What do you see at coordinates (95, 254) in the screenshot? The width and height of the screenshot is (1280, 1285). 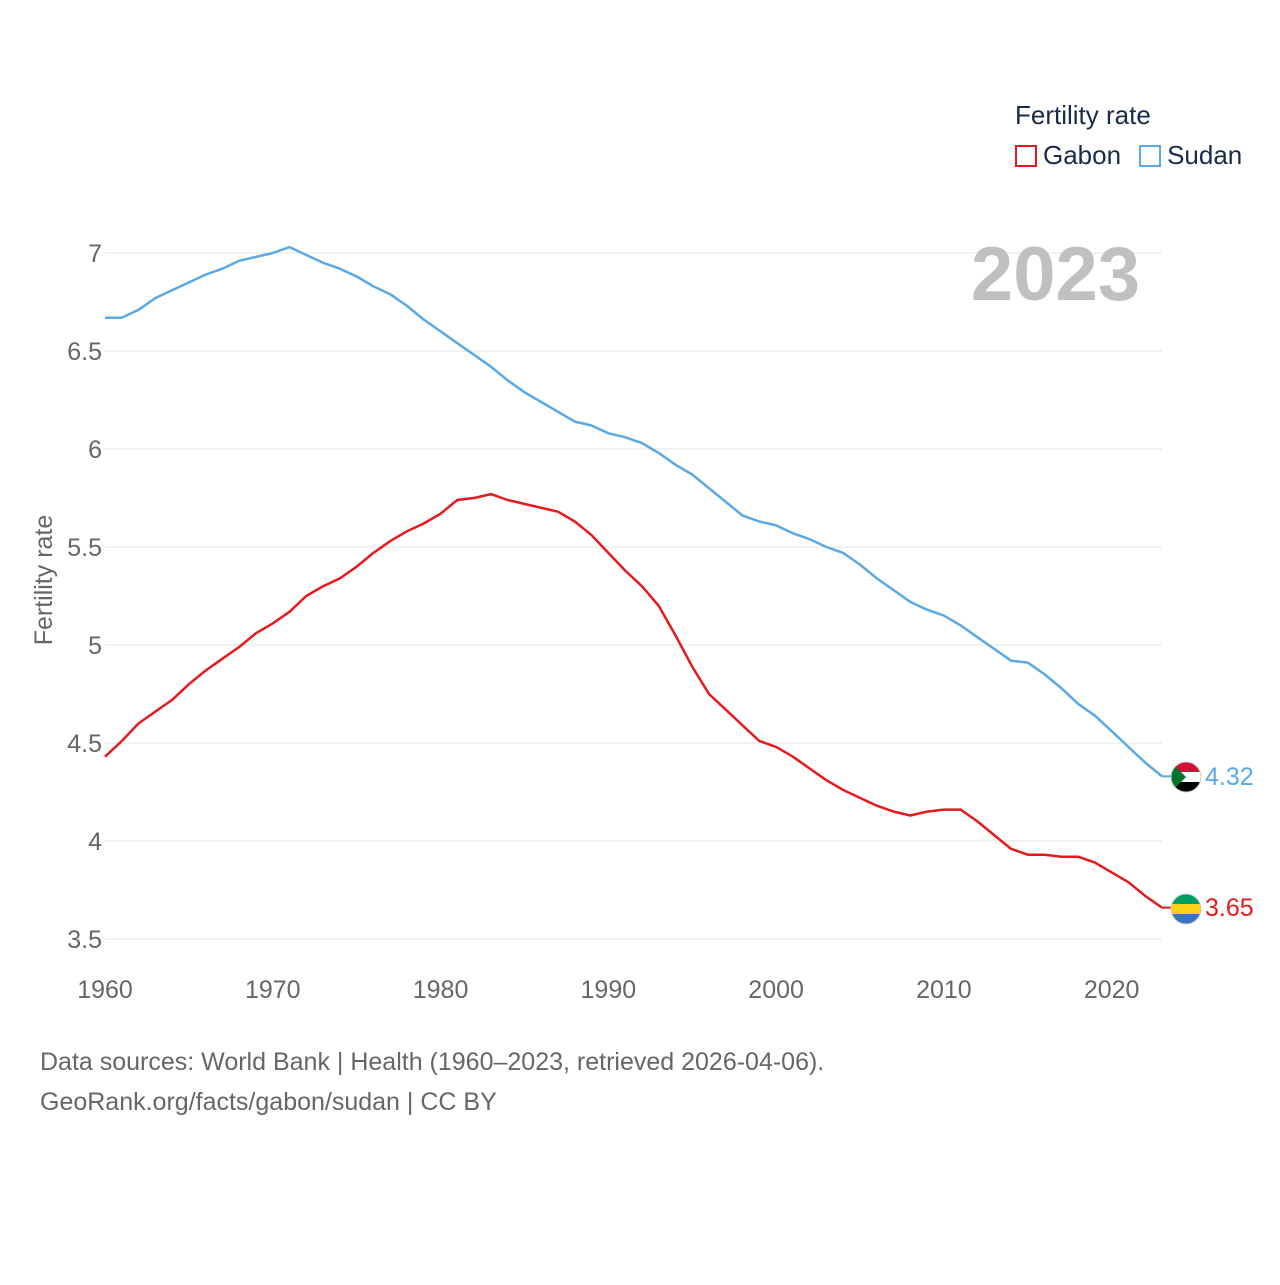 I see `y-tick-label: 7` at bounding box center [95, 254].